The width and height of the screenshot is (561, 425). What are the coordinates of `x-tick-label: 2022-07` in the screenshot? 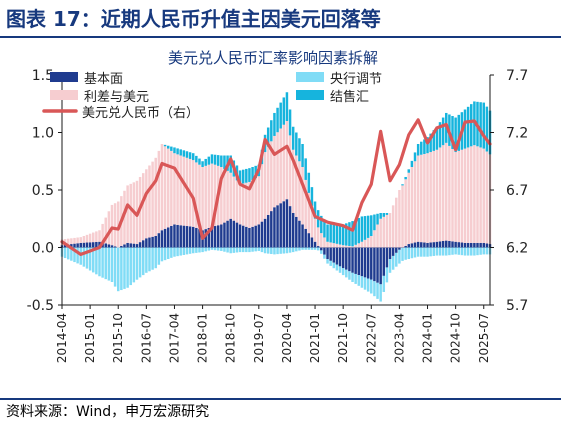 It's located at (371, 338).